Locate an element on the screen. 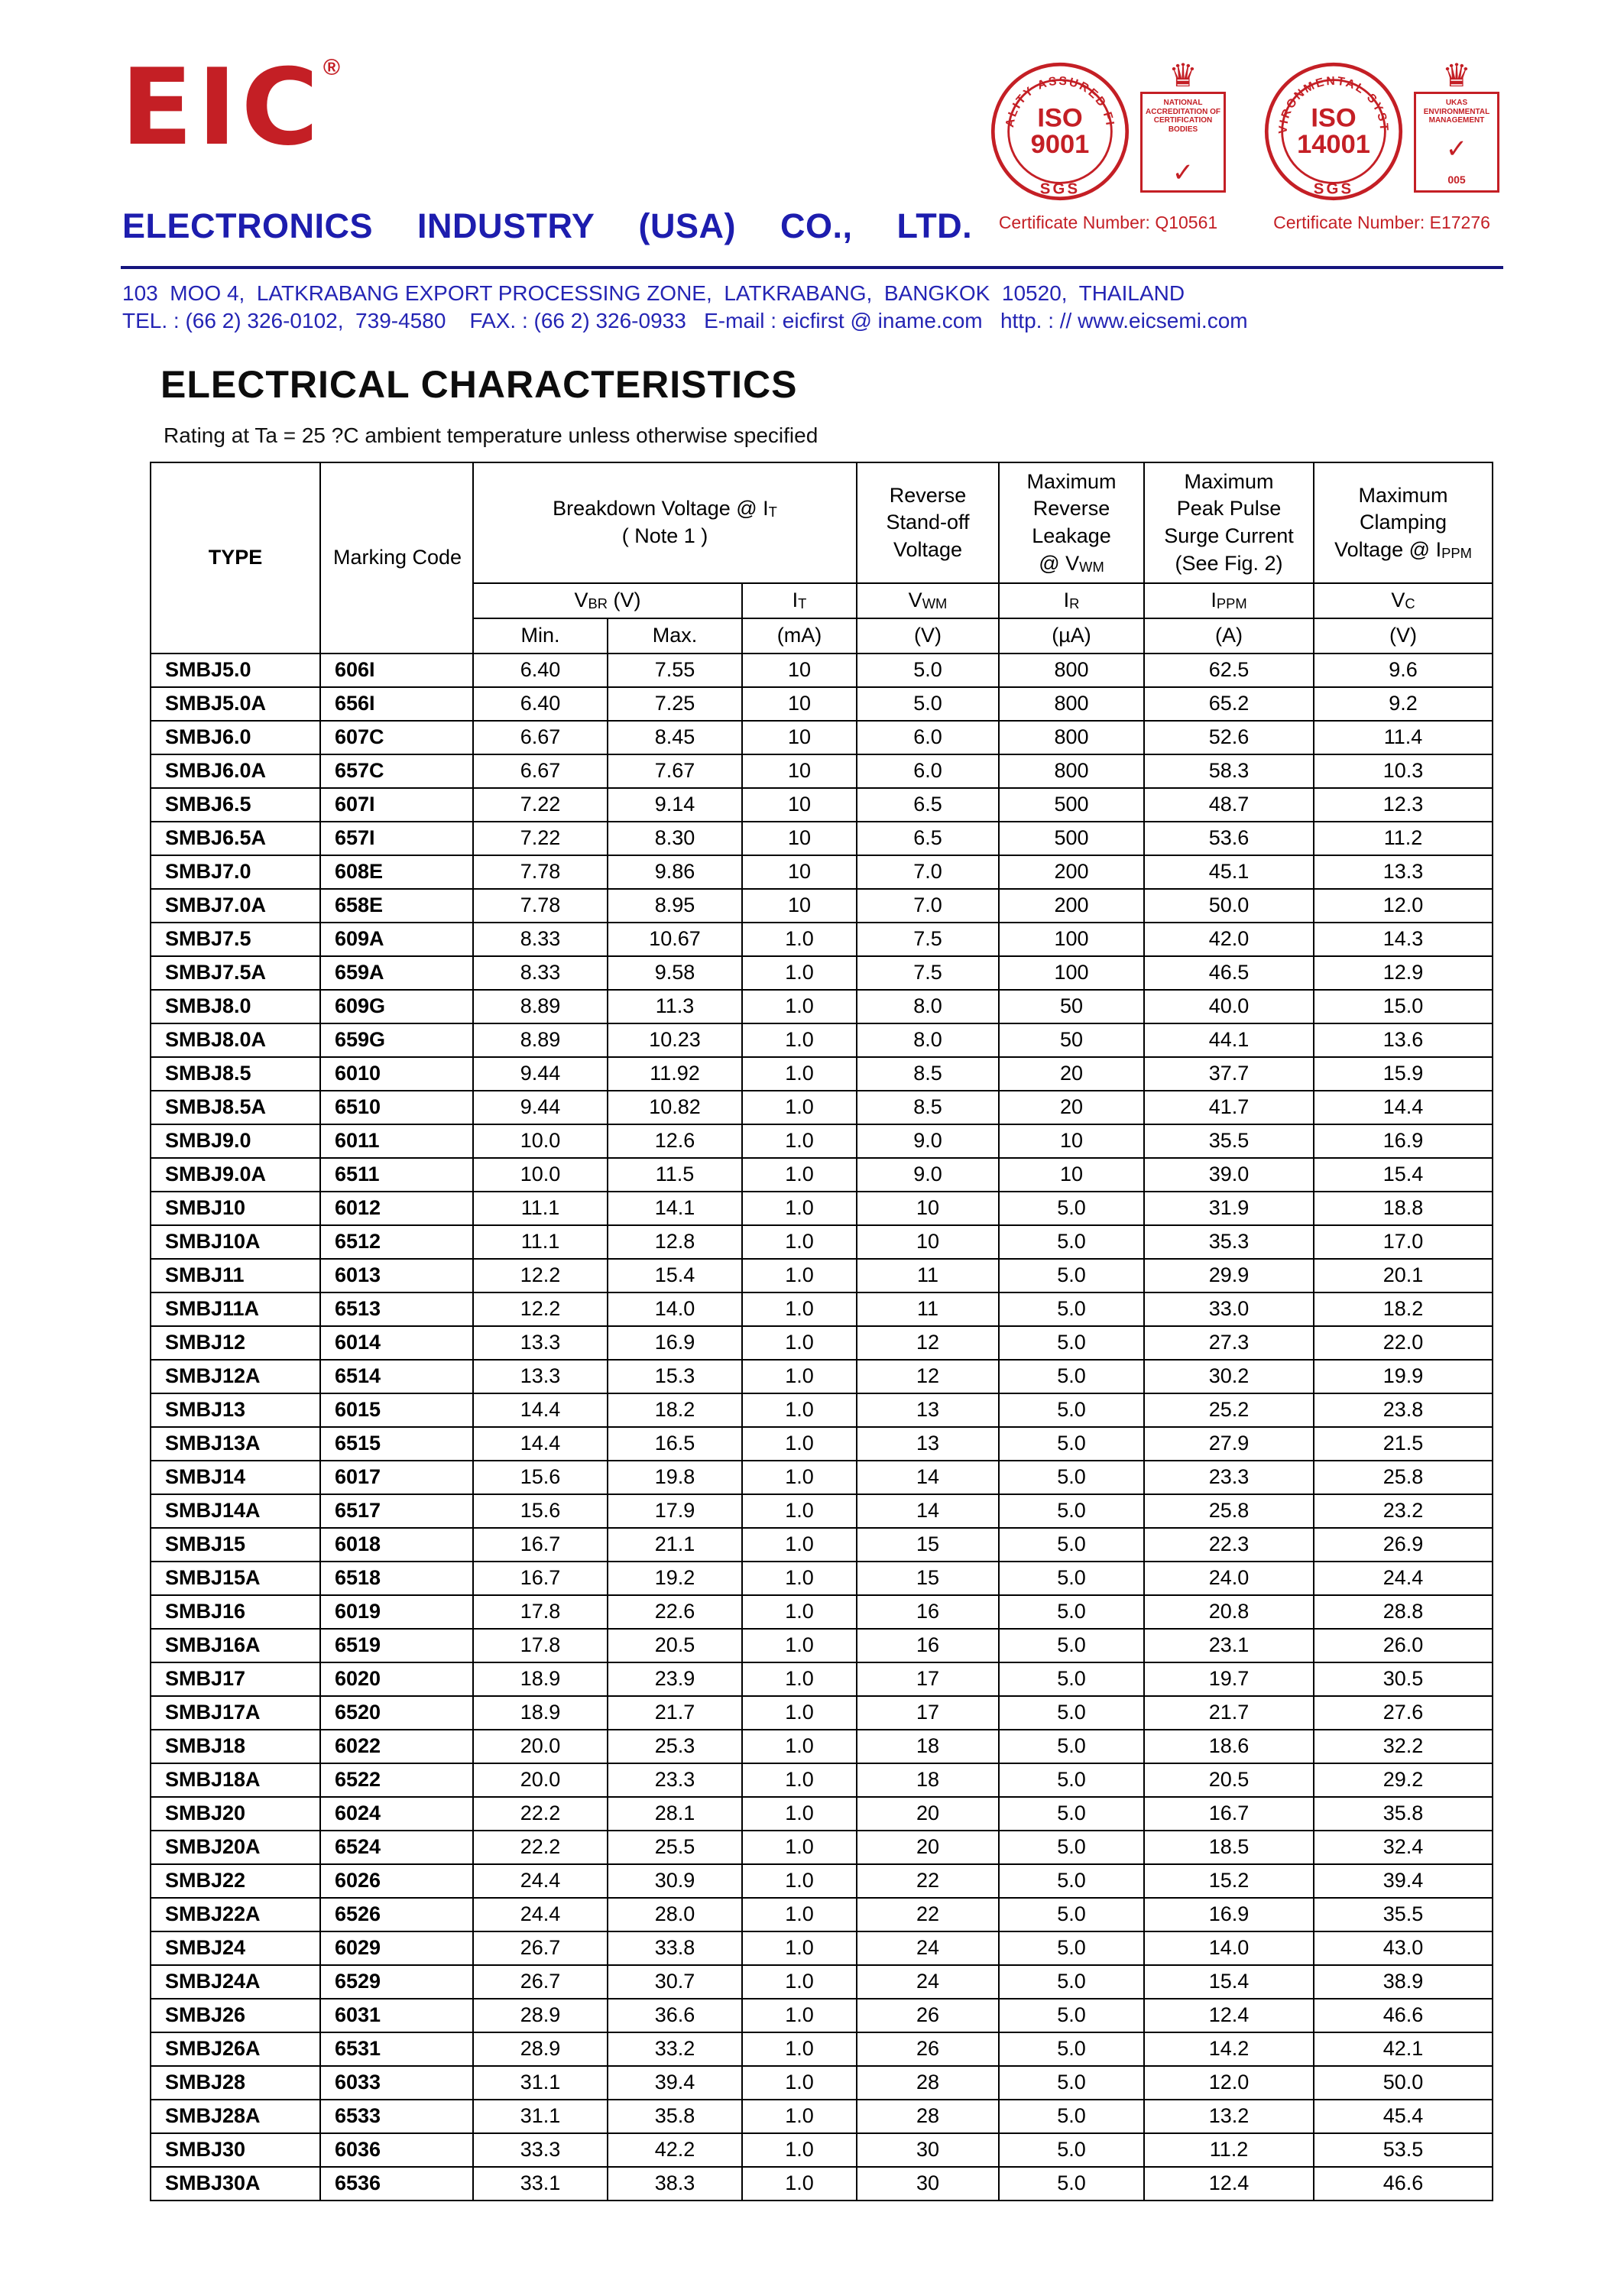 This screenshot has height=2293, width=1624. cell-type: SMBJ9.0A is located at coordinates (235, 1174).